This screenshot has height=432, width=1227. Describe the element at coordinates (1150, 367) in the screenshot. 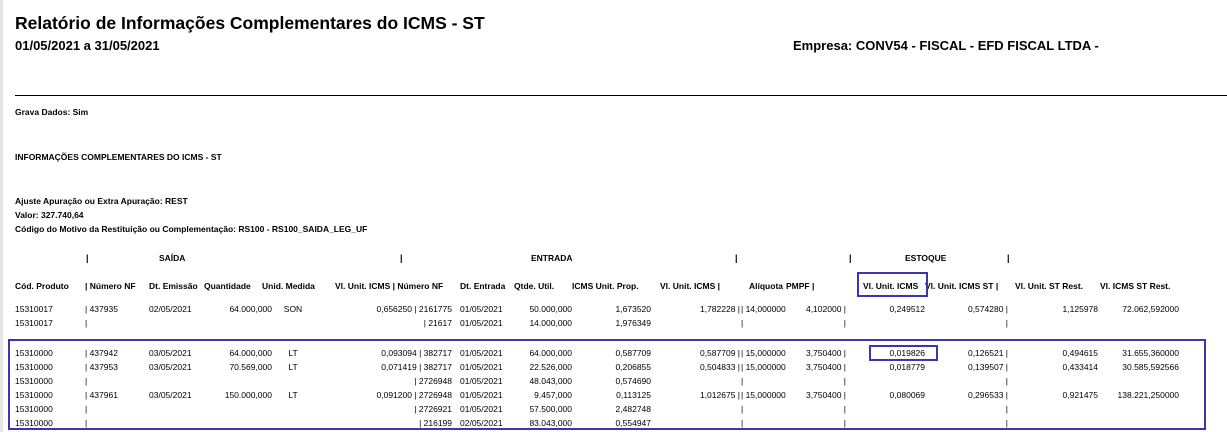

I see `cell-icms-st-rest: 30.585,592566` at that location.